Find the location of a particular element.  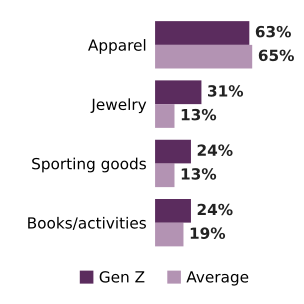

data-label: 19% is located at coordinates (208, 233).